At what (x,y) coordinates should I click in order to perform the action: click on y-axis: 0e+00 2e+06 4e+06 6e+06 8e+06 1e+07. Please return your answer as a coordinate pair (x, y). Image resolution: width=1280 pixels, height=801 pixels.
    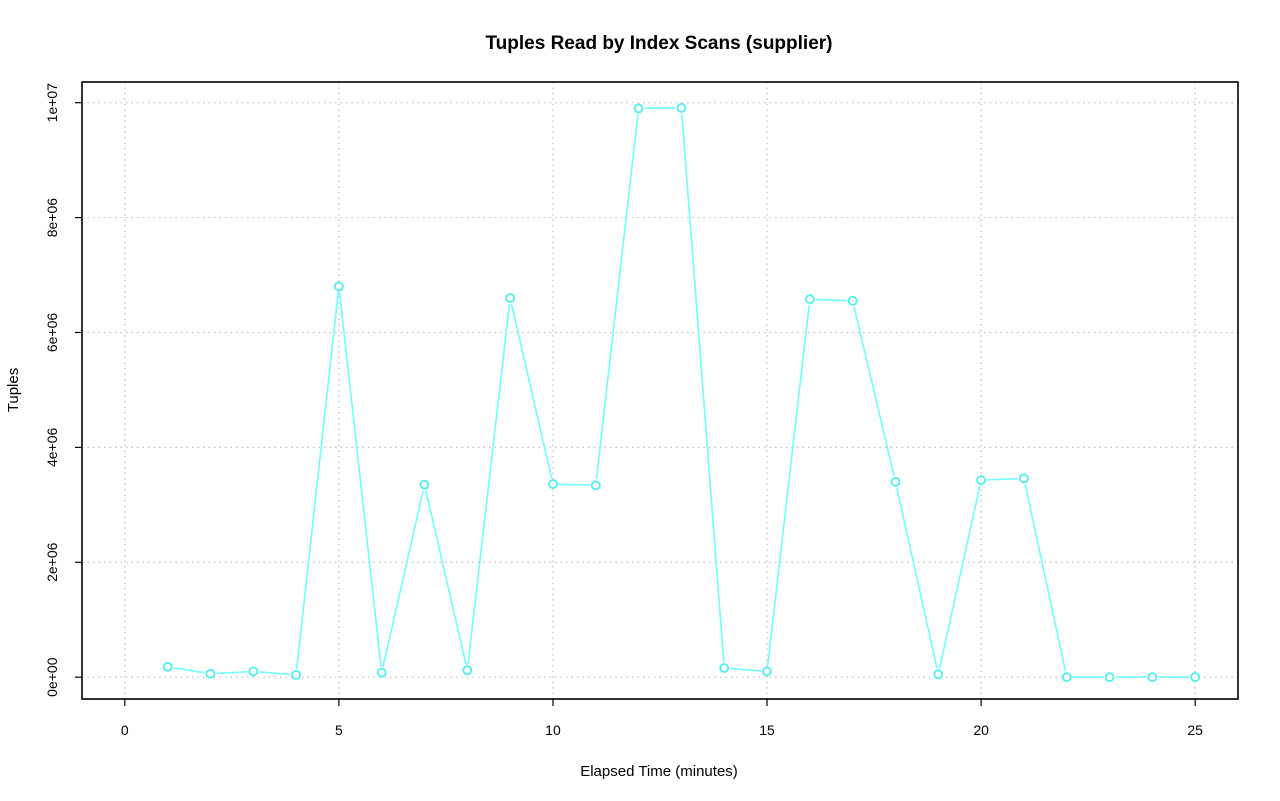
    Looking at the image, I should click on (63, 390).